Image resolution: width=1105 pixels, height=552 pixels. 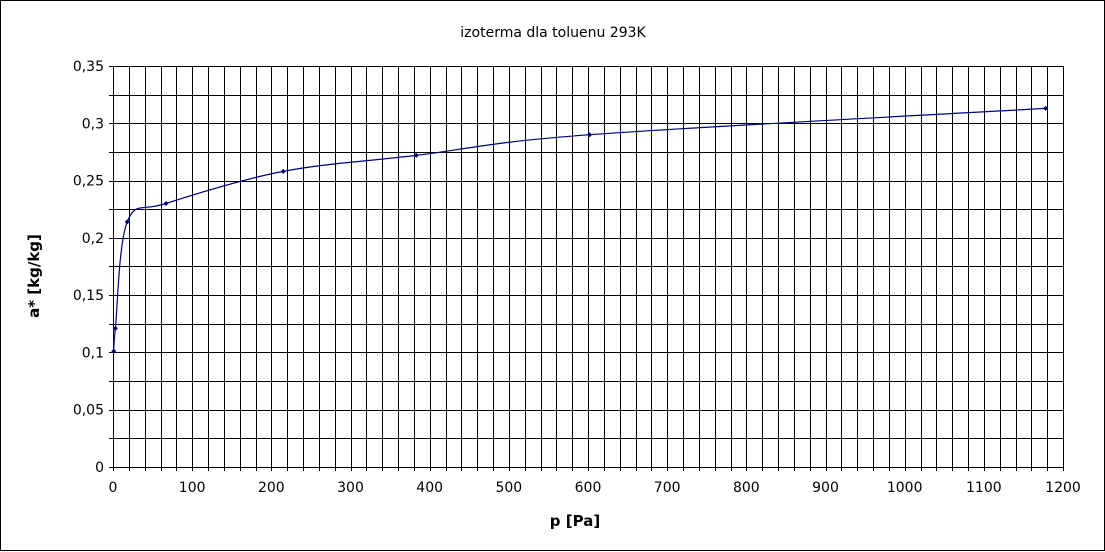 What do you see at coordinates (271, 488) in the screenshot?
I see `x-tick-label: 200` at bounding box center [271, 488].